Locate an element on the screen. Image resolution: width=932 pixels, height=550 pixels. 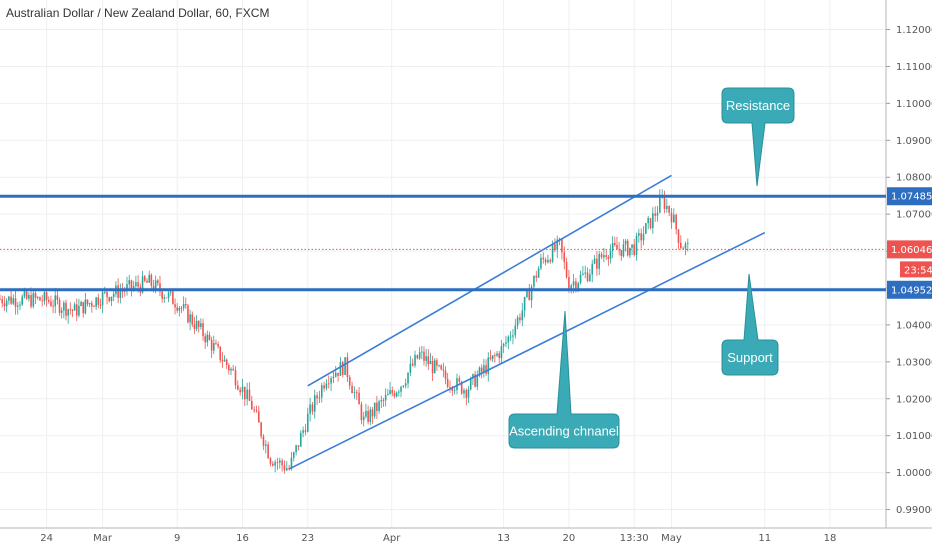
resistance-price-badge is located at coordinates (909, 196).